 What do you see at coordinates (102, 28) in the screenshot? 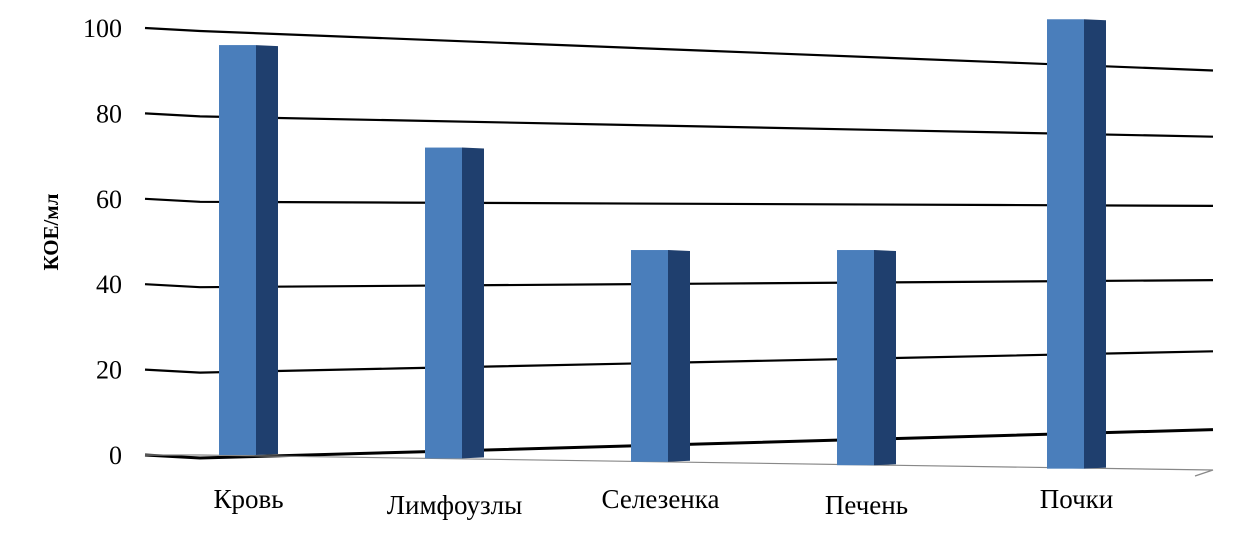
I see `y-tick-label: 100` at bounding box center [102, 28].